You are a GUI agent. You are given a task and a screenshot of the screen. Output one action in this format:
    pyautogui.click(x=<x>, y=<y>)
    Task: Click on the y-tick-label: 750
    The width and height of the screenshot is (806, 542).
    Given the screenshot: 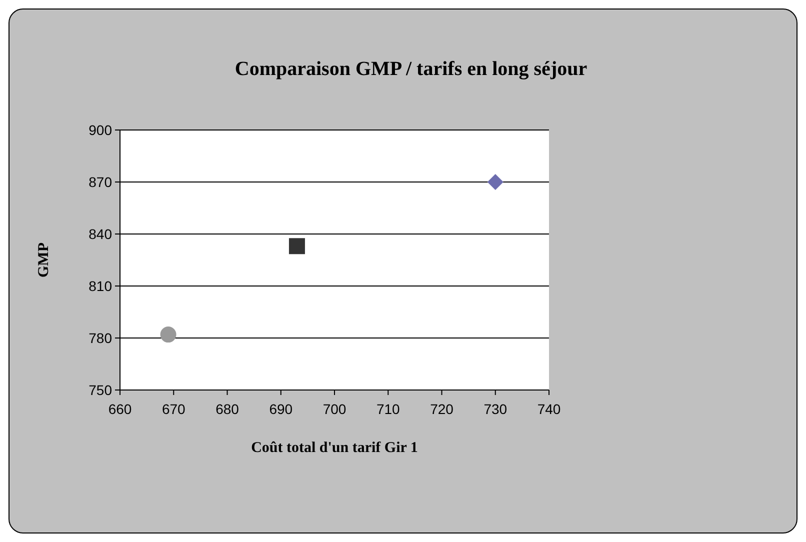 What is the action you would take?
    pyautogui.click(x=100, y=390)
    